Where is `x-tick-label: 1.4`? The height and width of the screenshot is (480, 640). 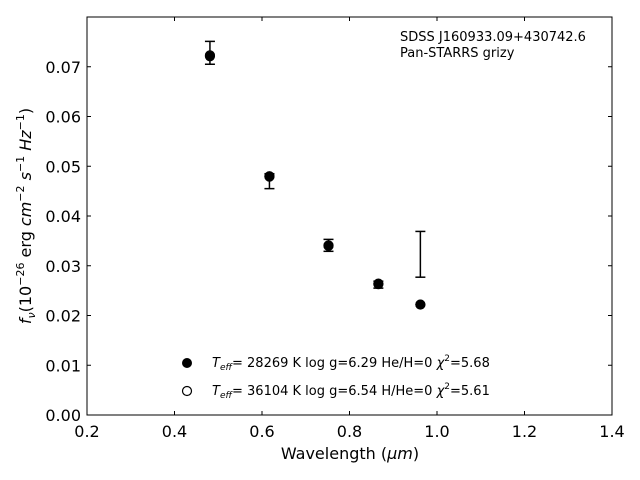
x-tick-label: 1.4 is located at coordinates (611, 431).